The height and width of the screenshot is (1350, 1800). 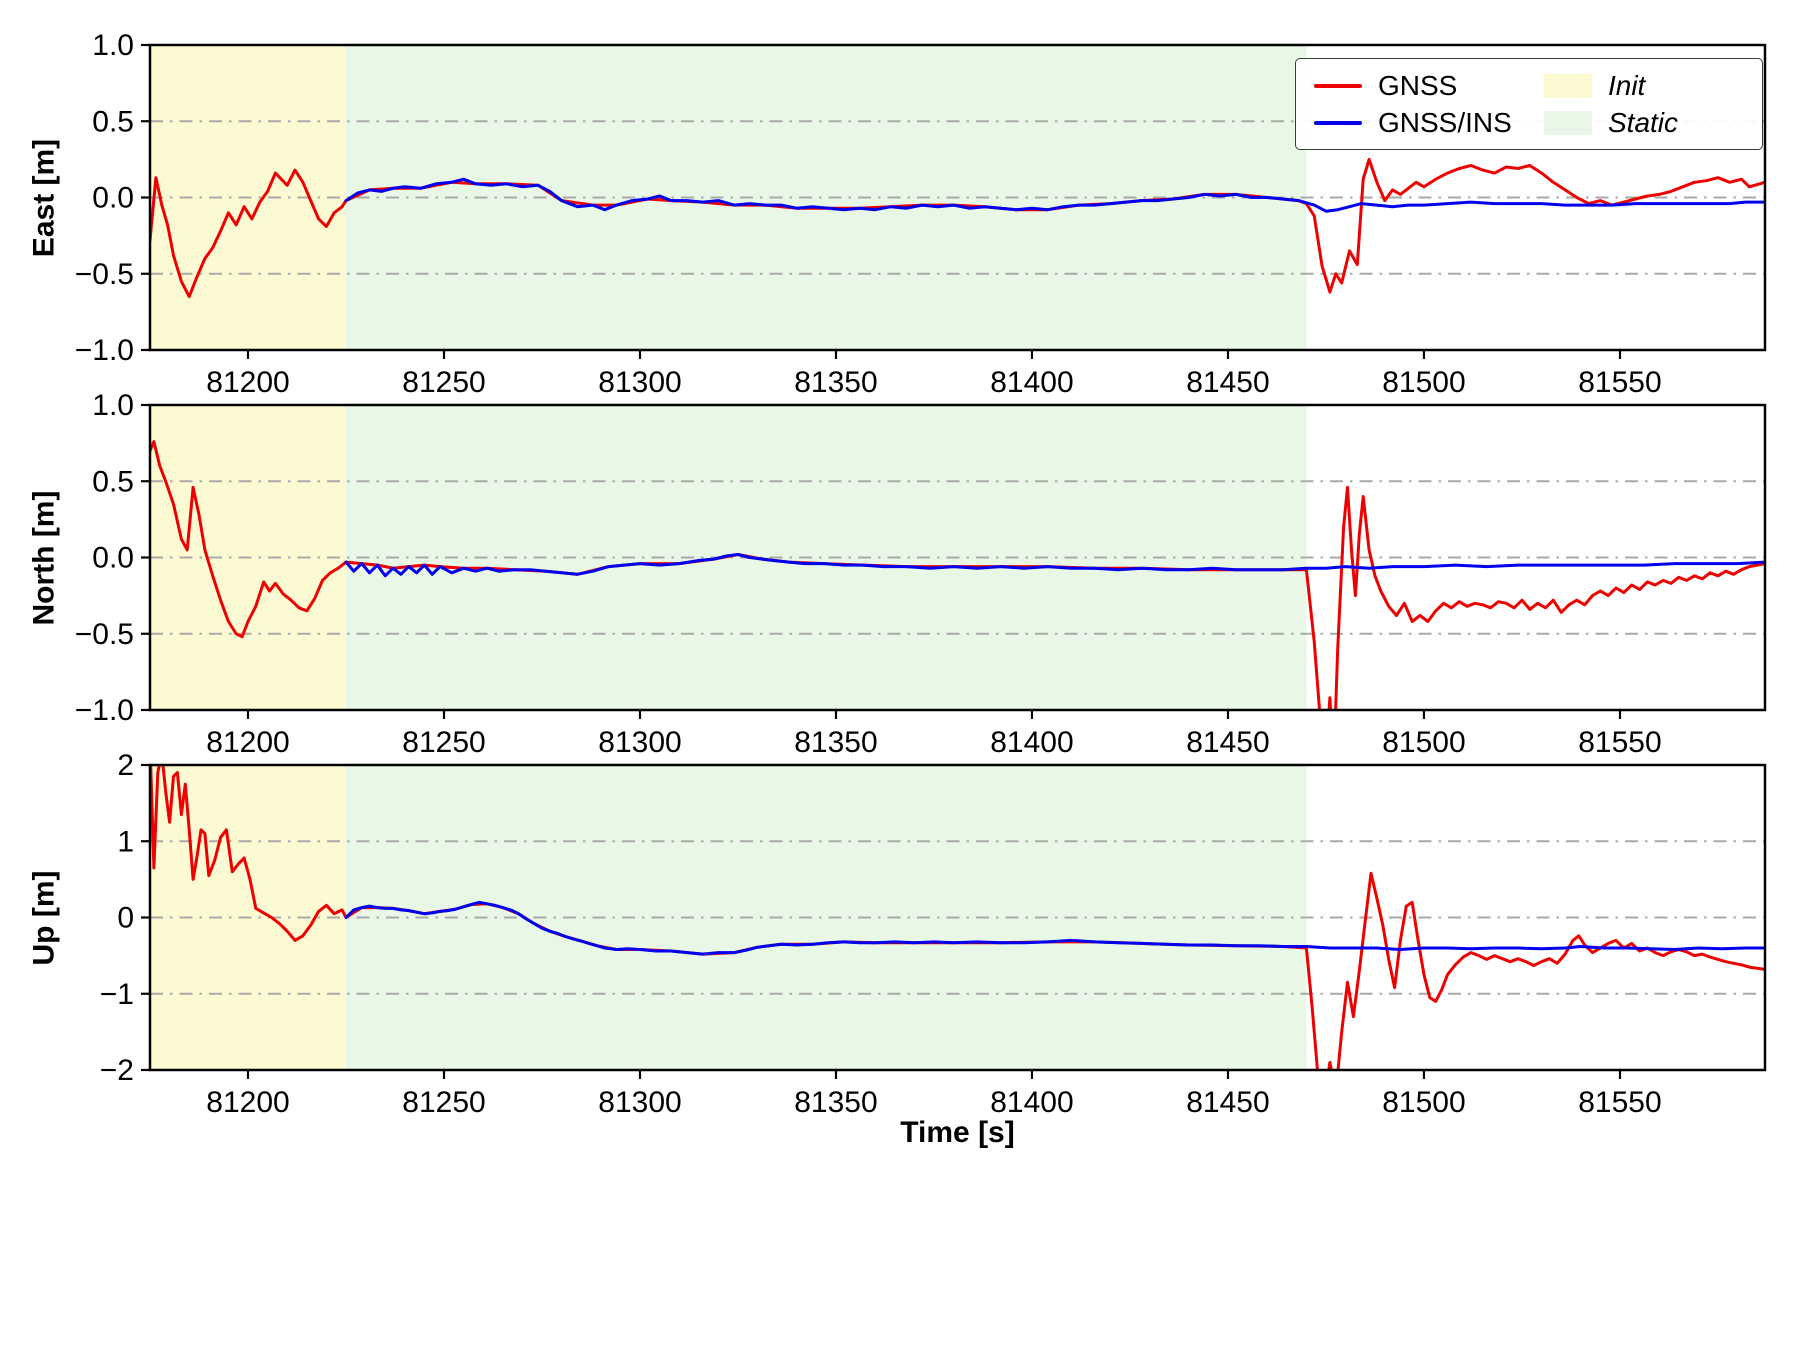 I want to click on legend-label: Static, so click(x=1643, y=122).